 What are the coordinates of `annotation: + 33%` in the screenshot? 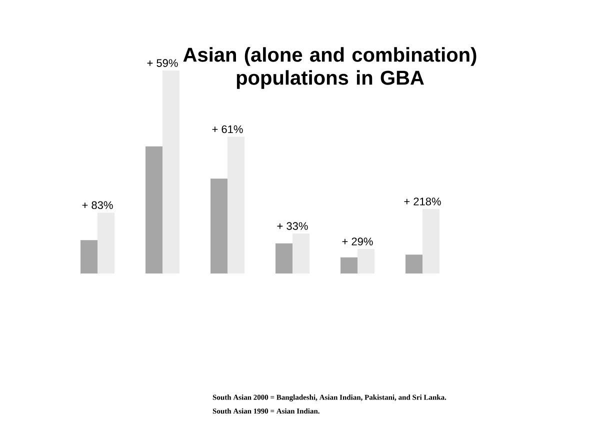 It's located at (292, 226).